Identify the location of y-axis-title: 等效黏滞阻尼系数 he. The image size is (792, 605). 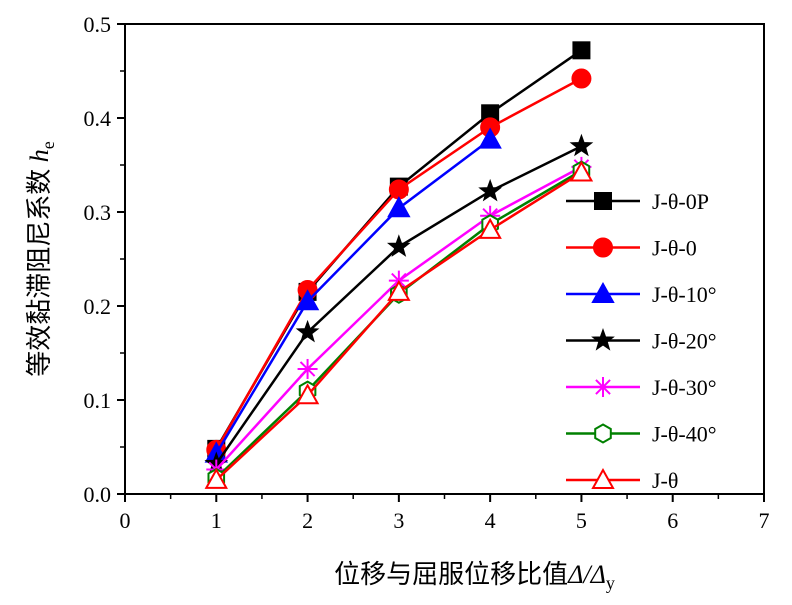
(41, 259).